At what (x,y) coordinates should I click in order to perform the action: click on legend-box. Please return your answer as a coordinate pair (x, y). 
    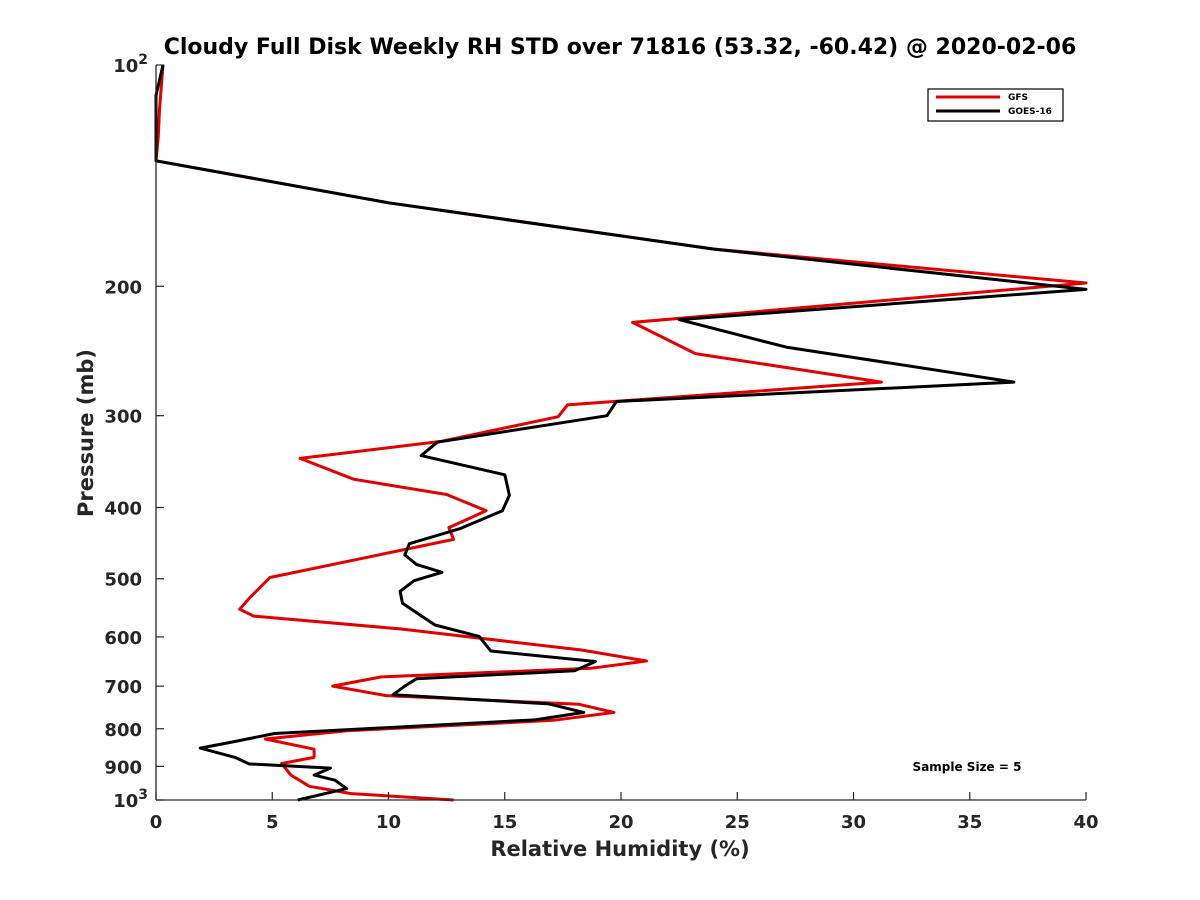
    Looking at the image, I should click on (995, 105).